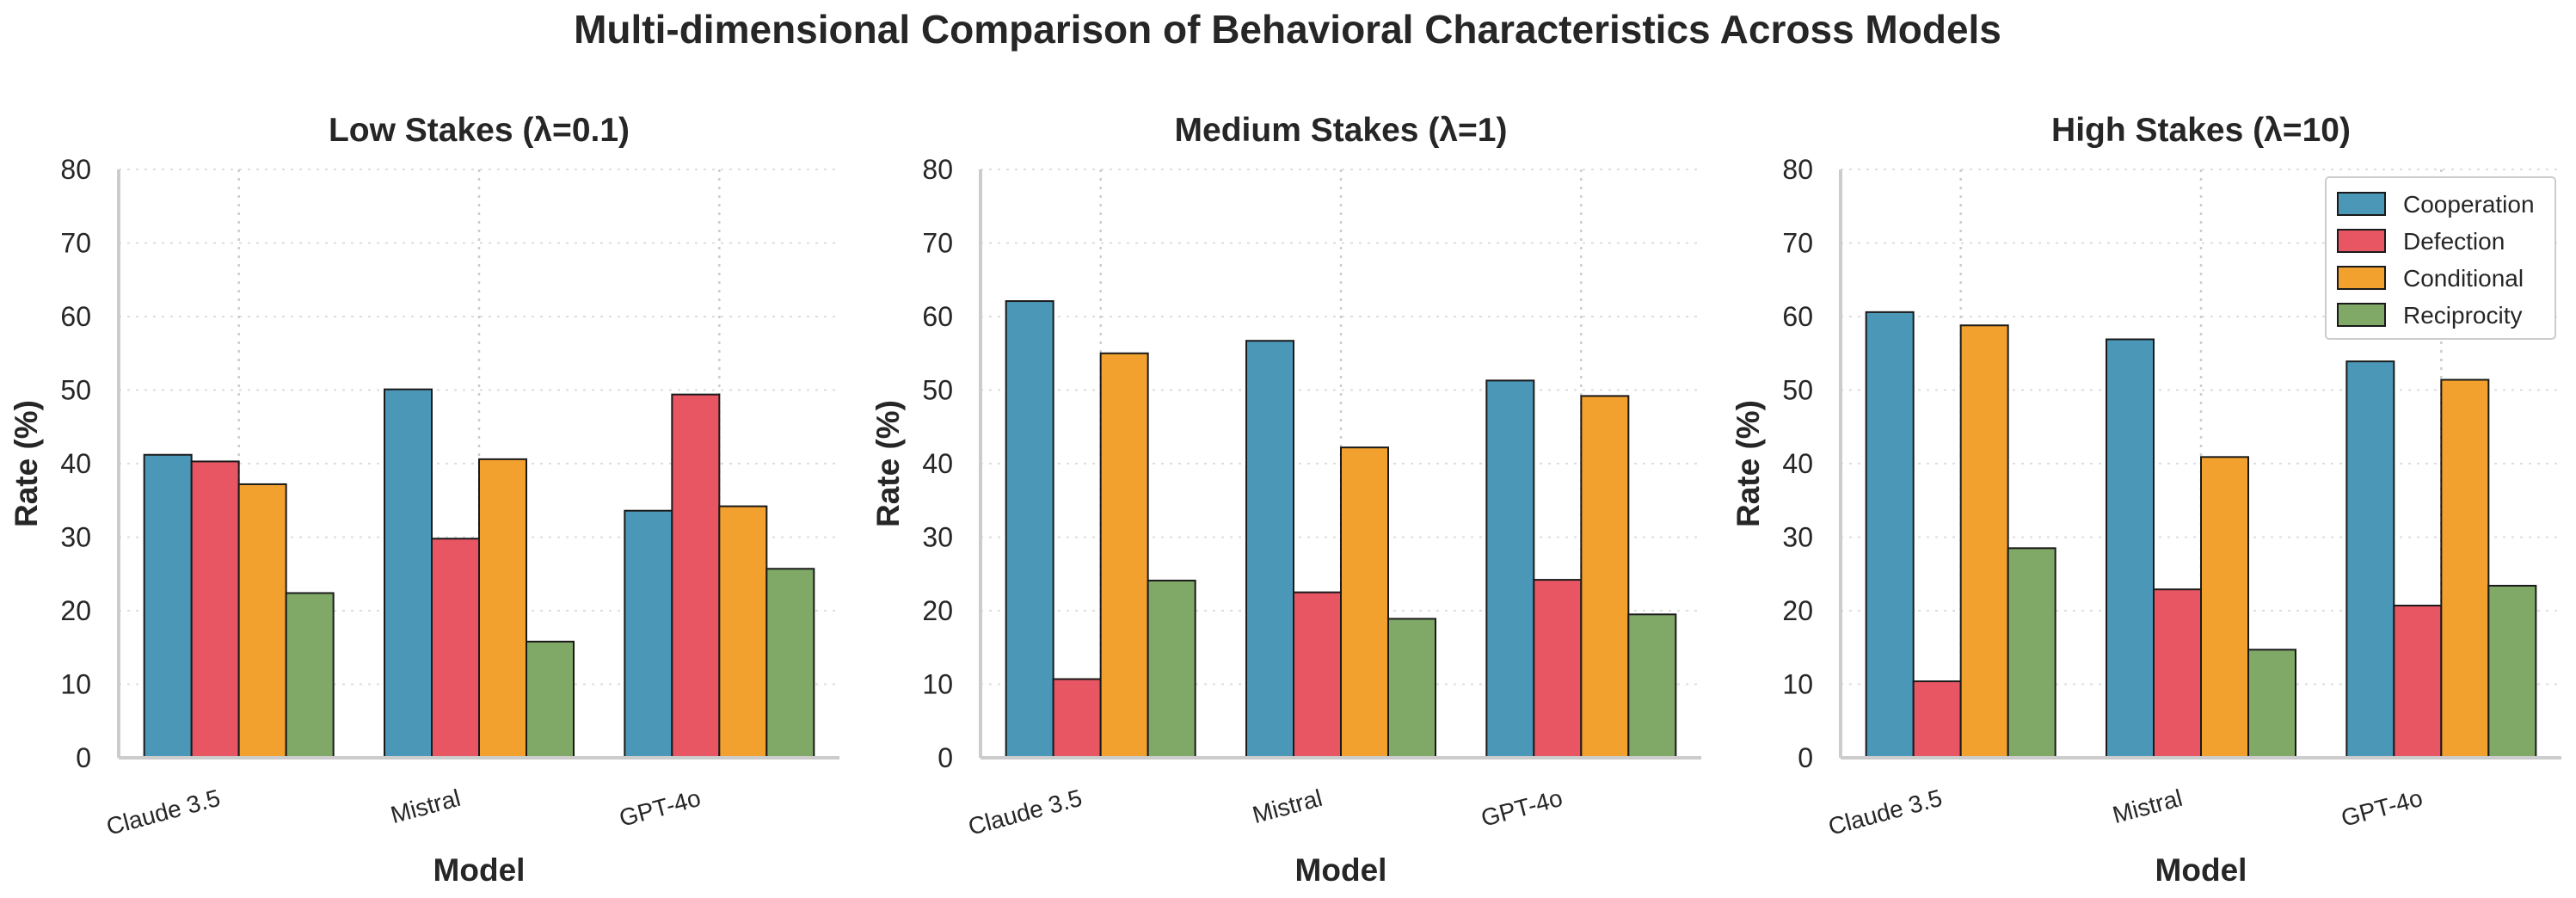 This screenshot has width=2576, height=898. Describe the element at coordinates (2462, 316) in the screenshot. I see `legend-label-reciprocity: Reciprocity` at that location.